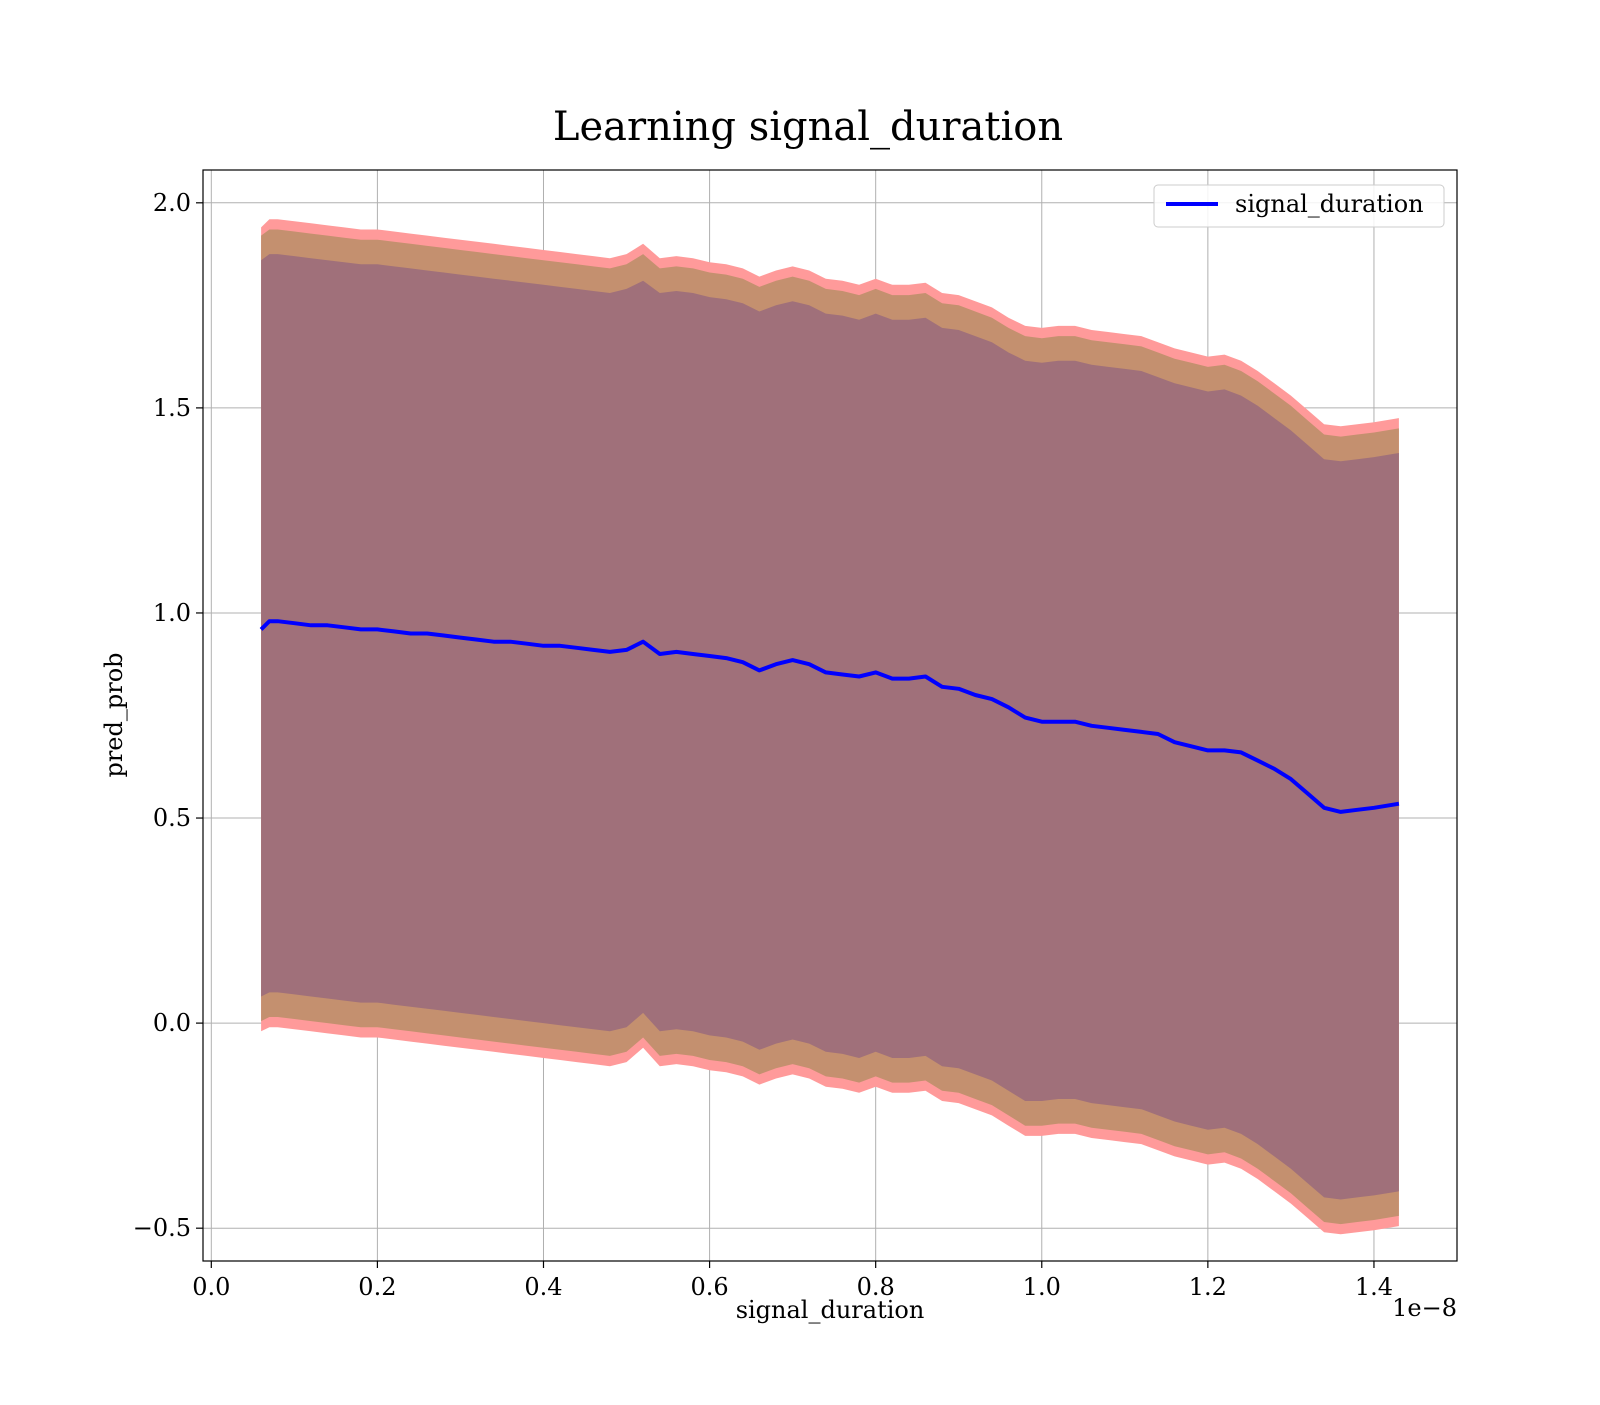 This screenshot has width=1600, height=1405. Describe the element at coordinates (172, 613) in the screenshot. I see `y-tick-label-3: 1.0` at that location.